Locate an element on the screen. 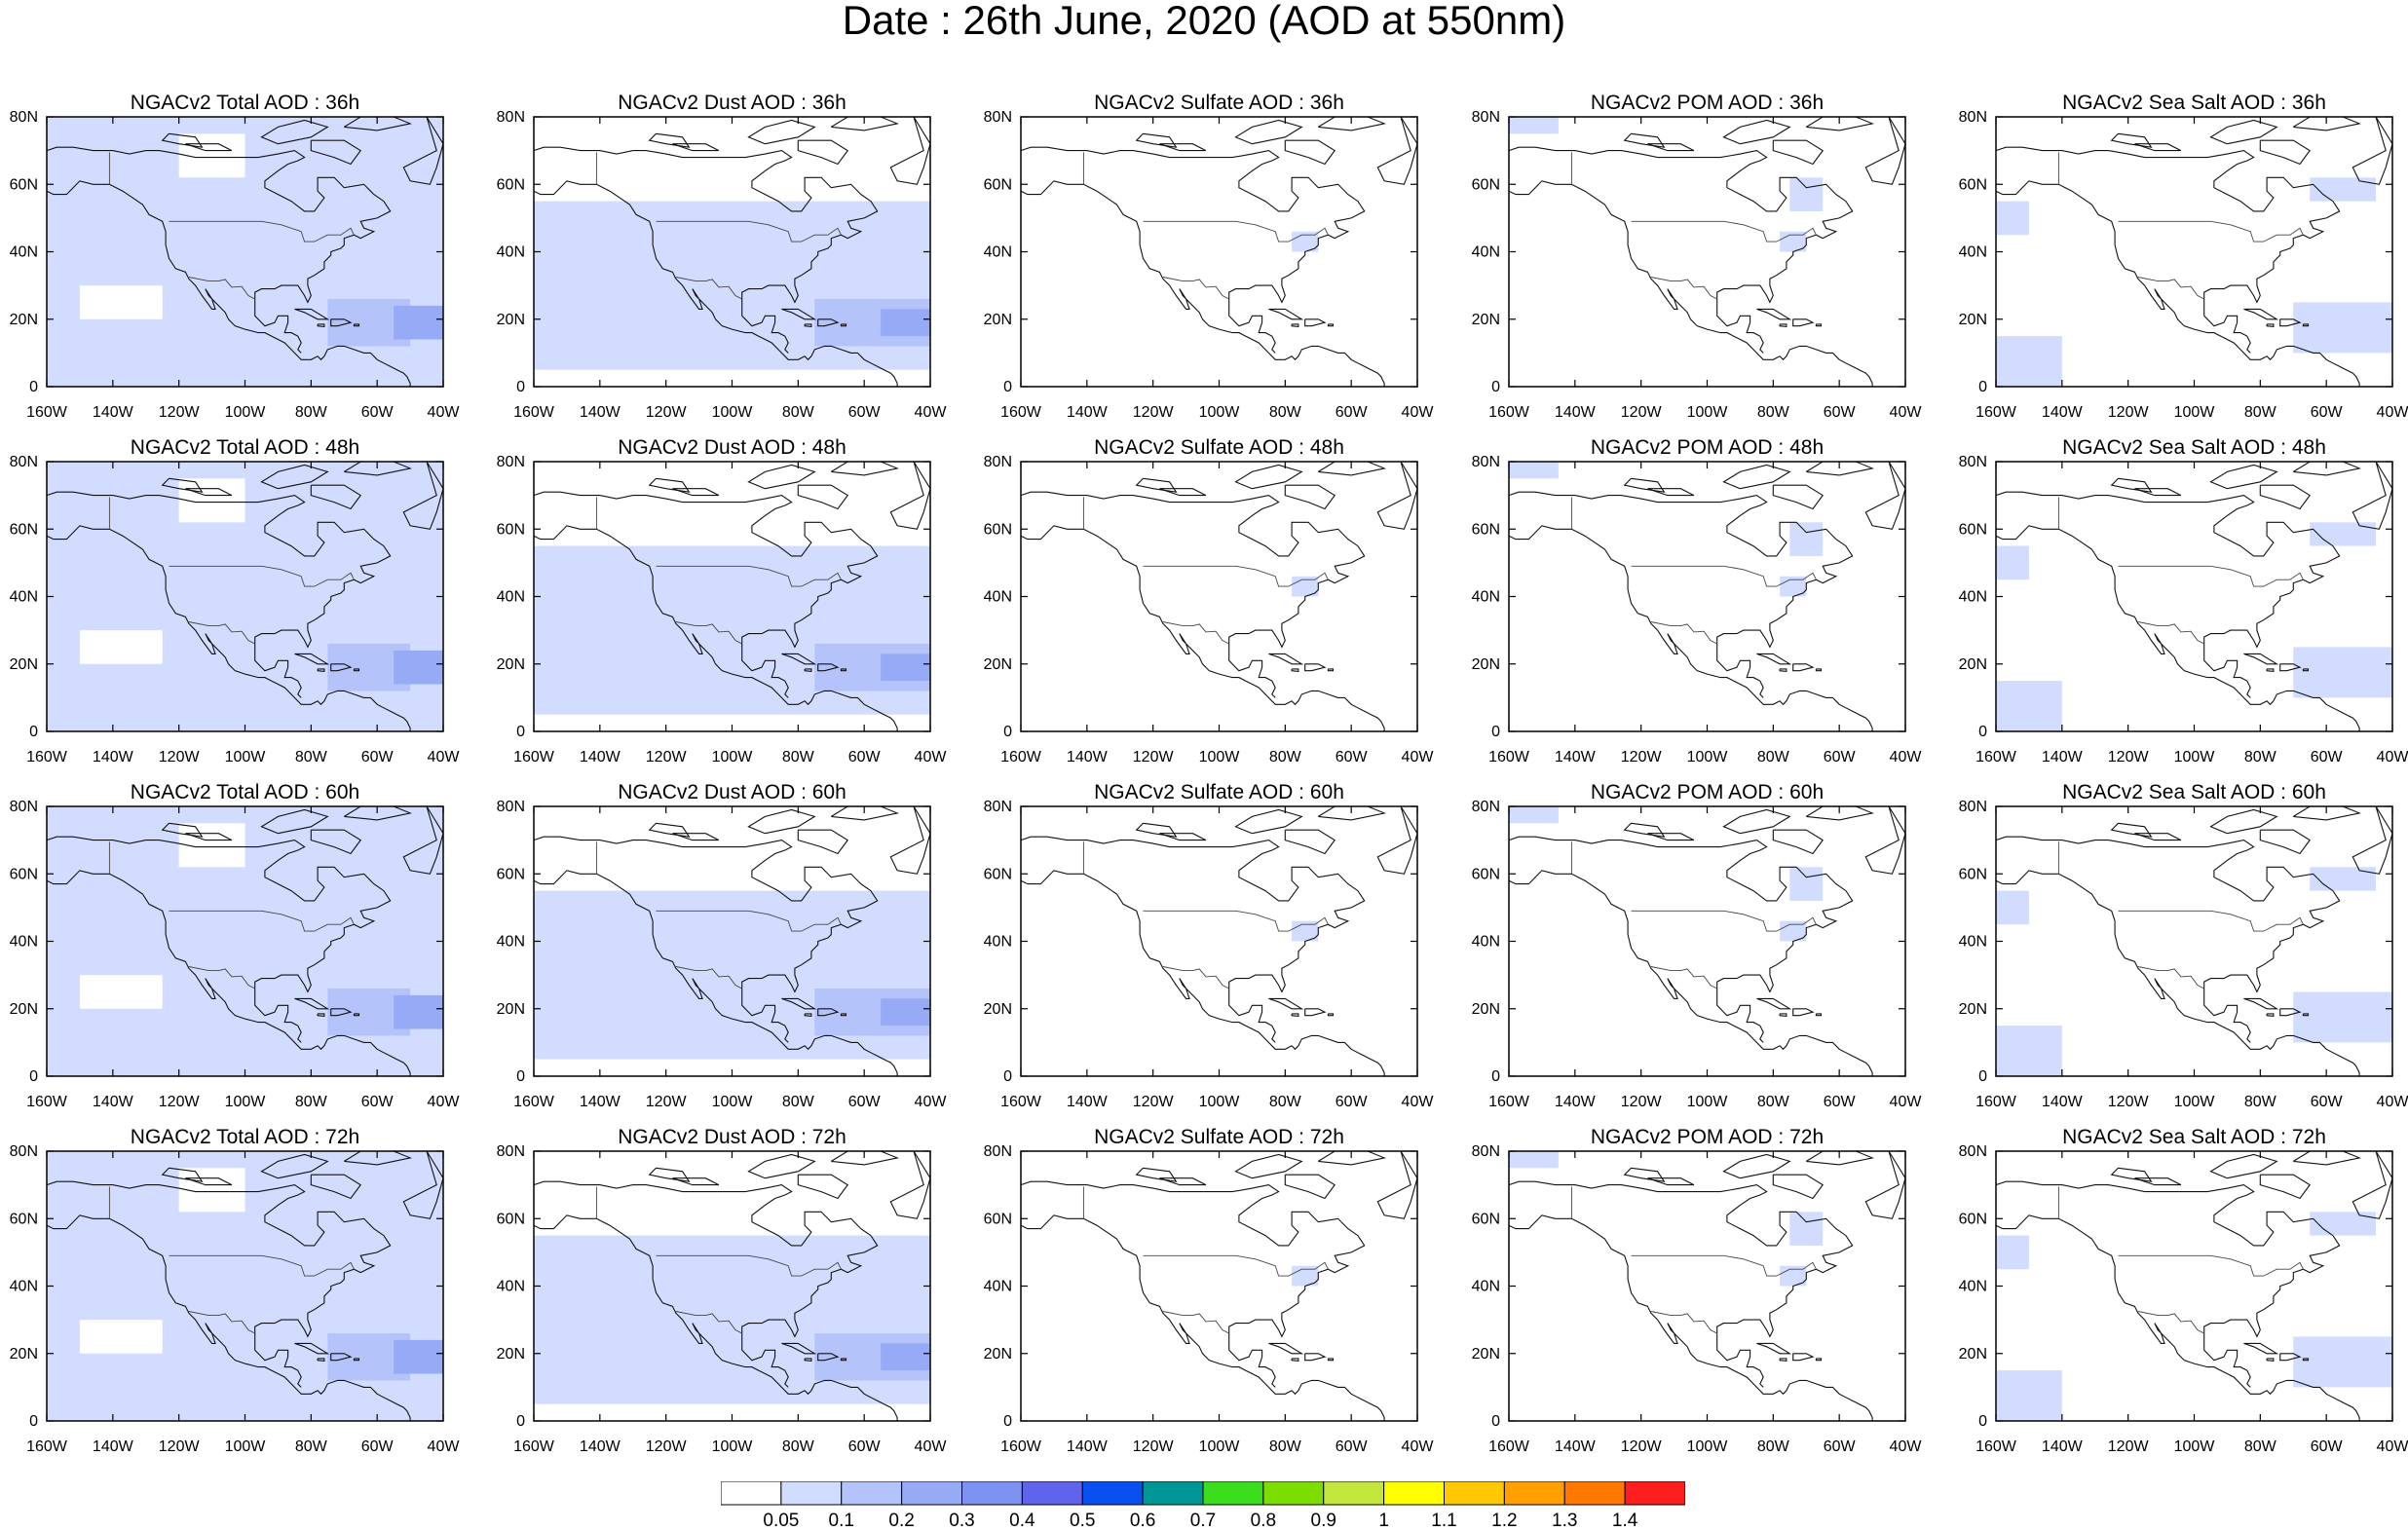 This screenshot has height=1531, width=2408. lon-tick-label: 160W is located at coordinates (47, 1102).